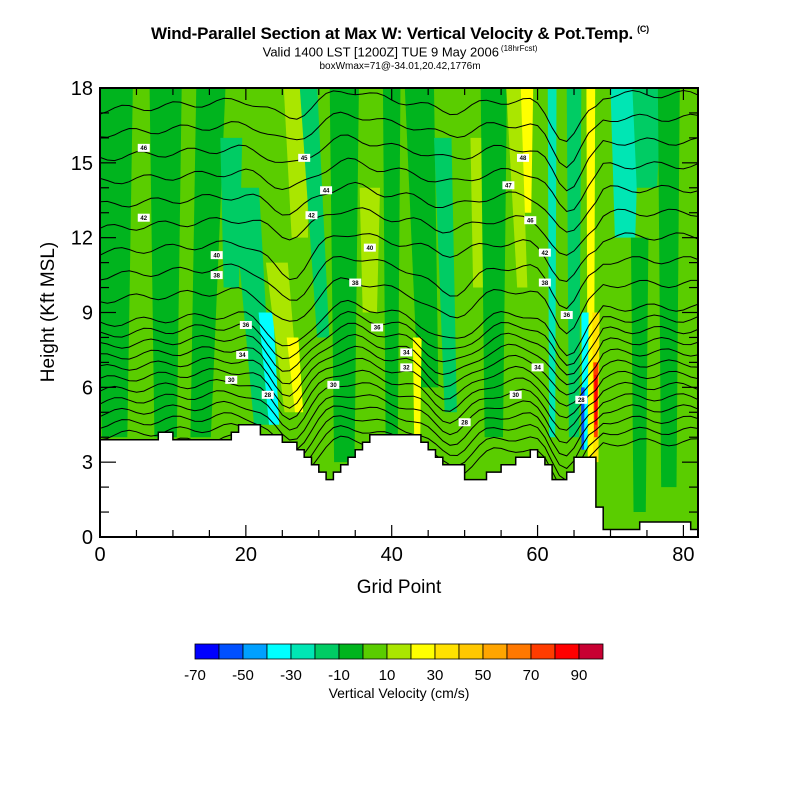 This screenshot has width=800, height=800. Describe the element at coordinates (519, 48) in the screenshot. I see `forecast-hour: (18hrFcst)` at that location.